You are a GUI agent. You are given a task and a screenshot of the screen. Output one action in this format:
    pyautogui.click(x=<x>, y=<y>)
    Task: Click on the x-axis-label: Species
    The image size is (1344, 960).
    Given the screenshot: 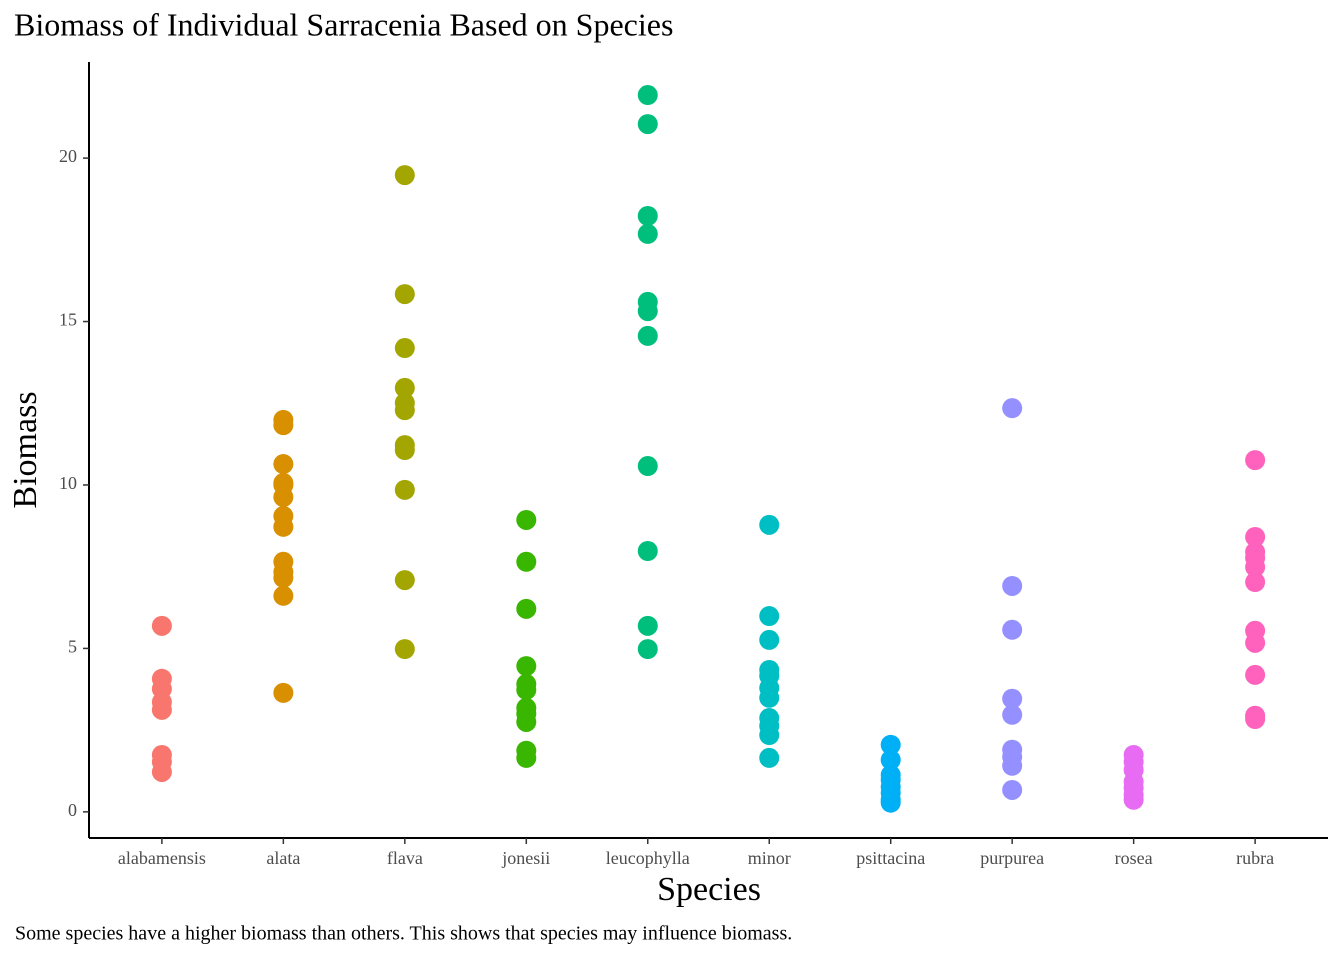 What is the action you would take?
    pyautogui.click(x=709, y=889)
    